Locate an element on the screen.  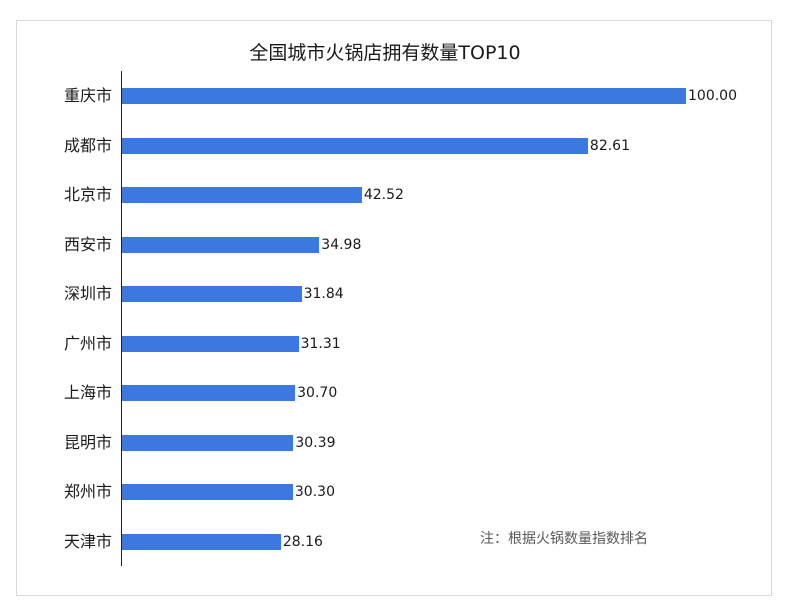
data-label: 31.31 is located at coordinates (320, 343).